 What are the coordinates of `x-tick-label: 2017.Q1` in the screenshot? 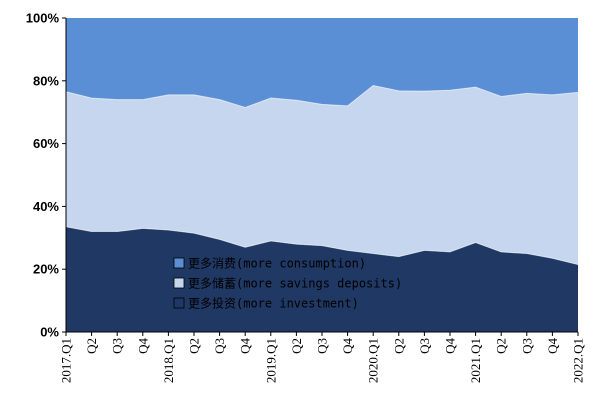 It's located at (66, 360).